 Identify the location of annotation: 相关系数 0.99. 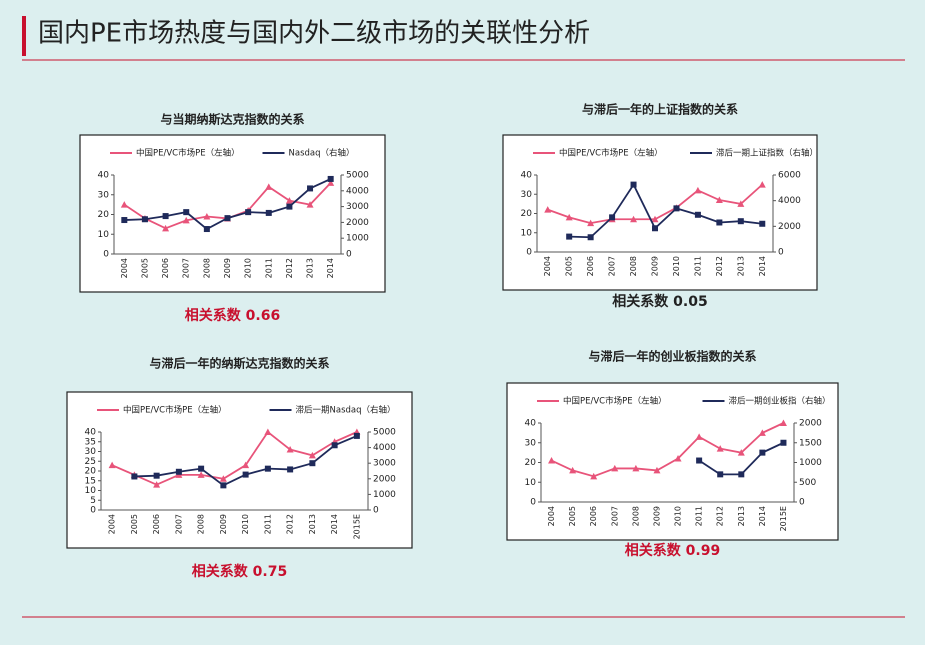
(672, 550).